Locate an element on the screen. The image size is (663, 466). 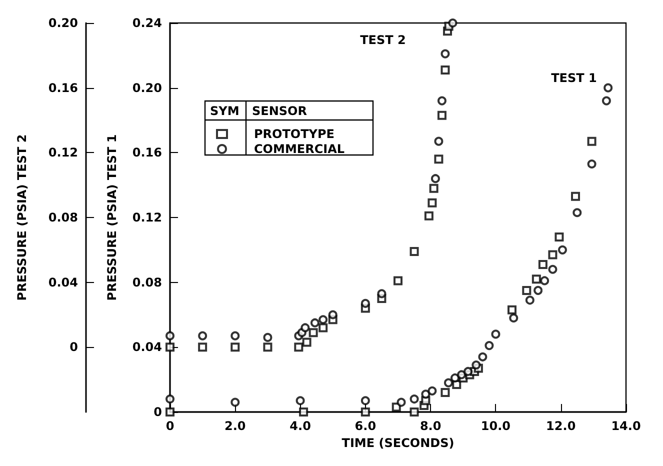
x-tick-label: 14.0 is located at coordinates (626, 426).